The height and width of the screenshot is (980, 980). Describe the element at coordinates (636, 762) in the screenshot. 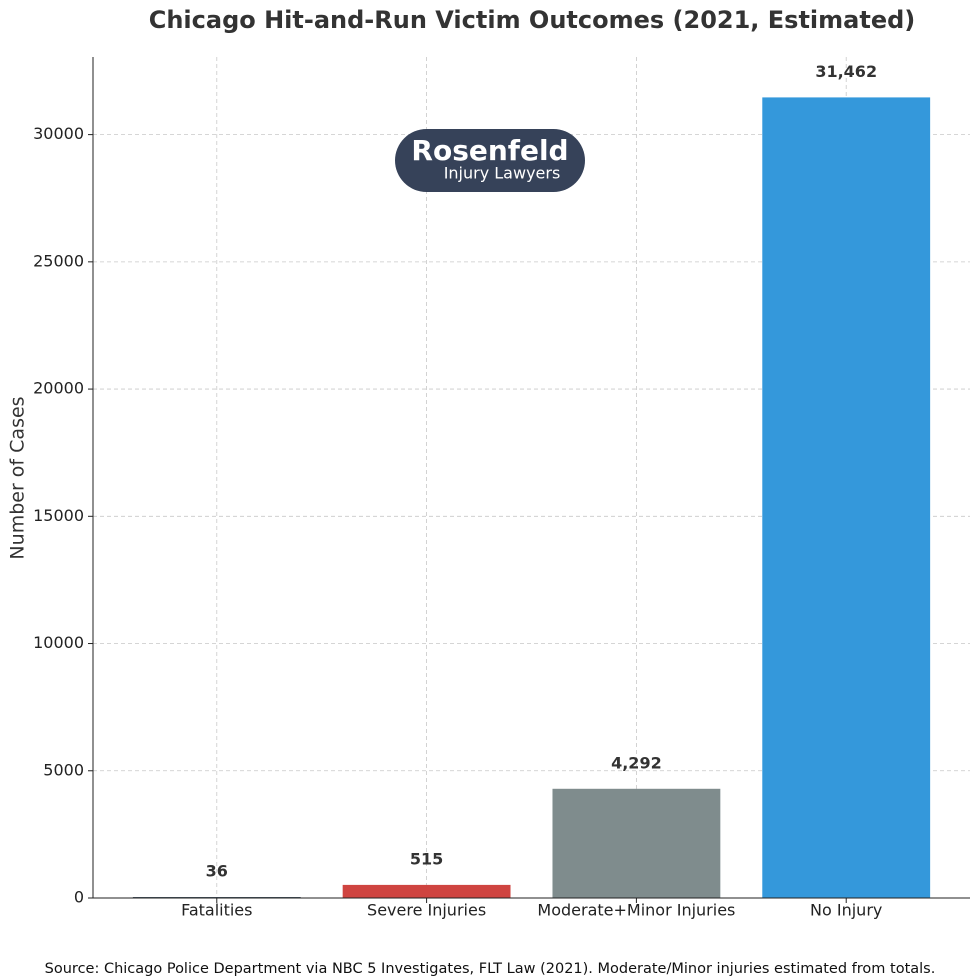

I see `value-label: 4,292` at that location.